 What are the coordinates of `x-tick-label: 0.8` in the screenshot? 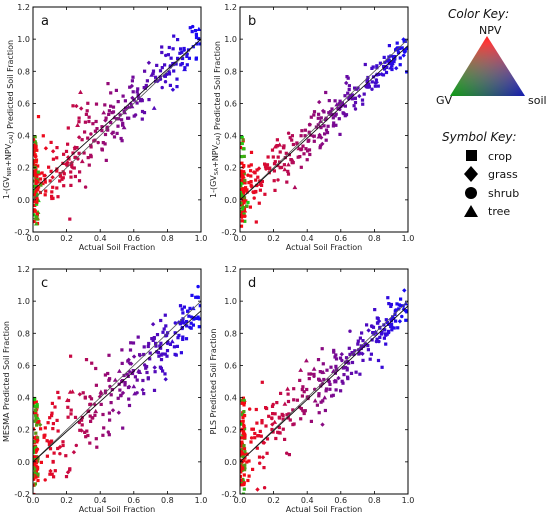 It's located at (374, 500).